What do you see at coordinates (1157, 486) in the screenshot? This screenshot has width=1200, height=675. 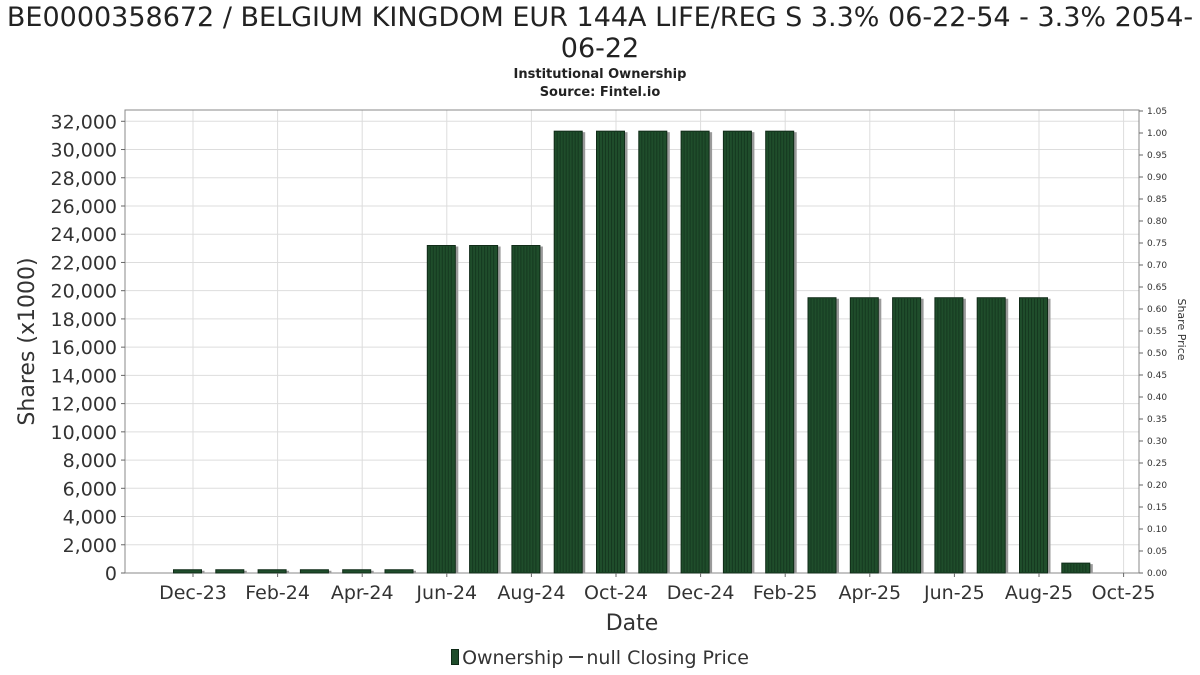 I see `y2-tick-label: 0.20` at bounding box center [1157, 486].